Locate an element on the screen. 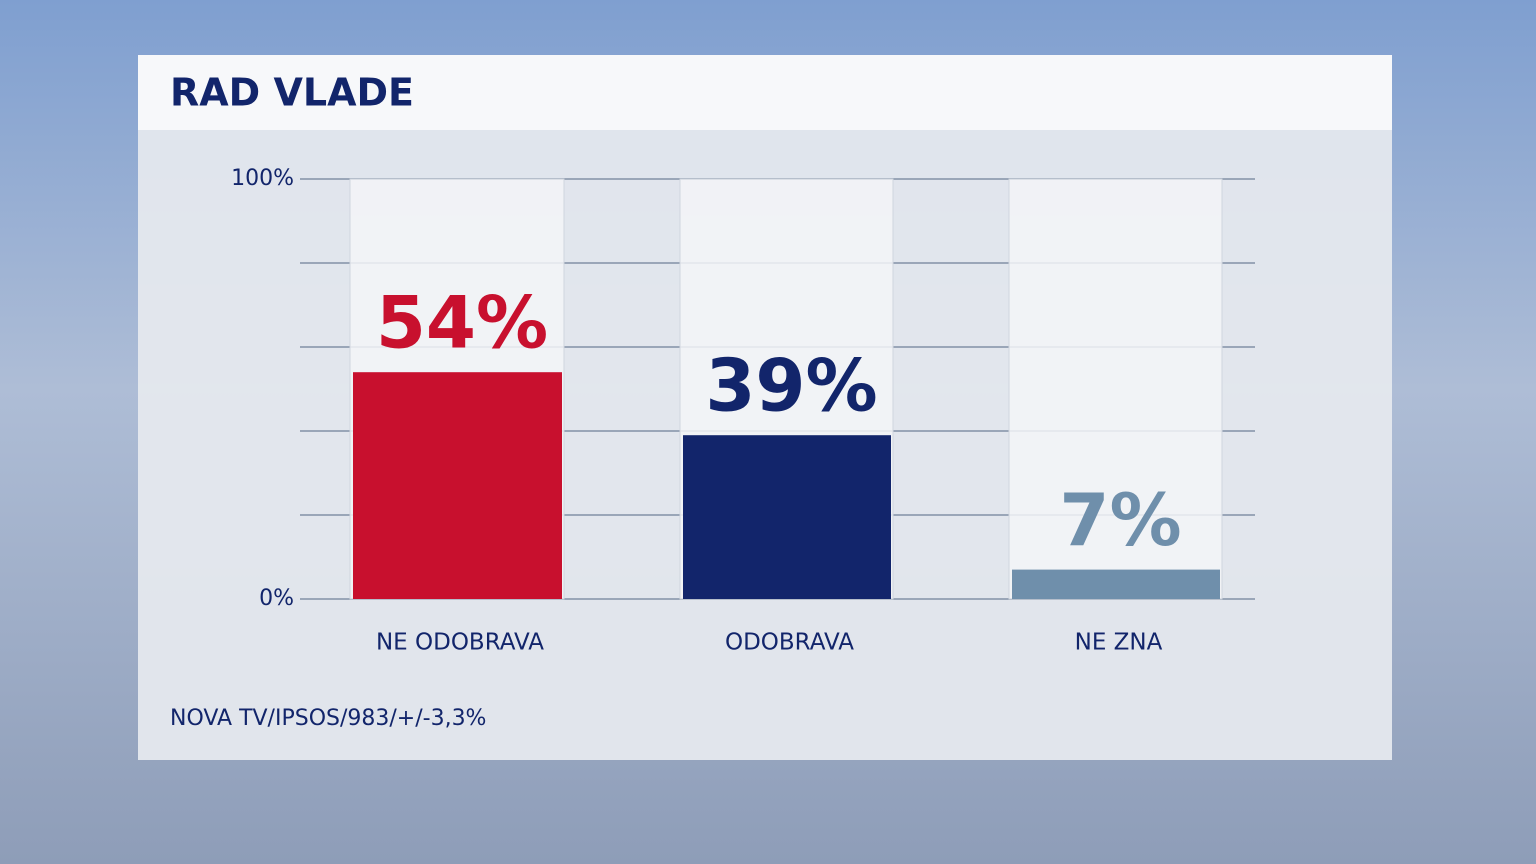 The image size is (1536, 864). y-tick-label: 0% is located at coordinates (276, 598).